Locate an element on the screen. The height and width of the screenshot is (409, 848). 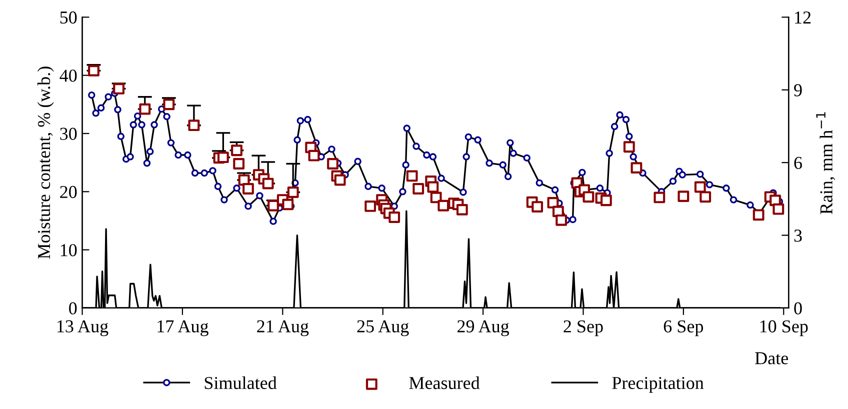
y-axis-title: Moisture content, % (w.b.) is located at coordinates (45, 162).